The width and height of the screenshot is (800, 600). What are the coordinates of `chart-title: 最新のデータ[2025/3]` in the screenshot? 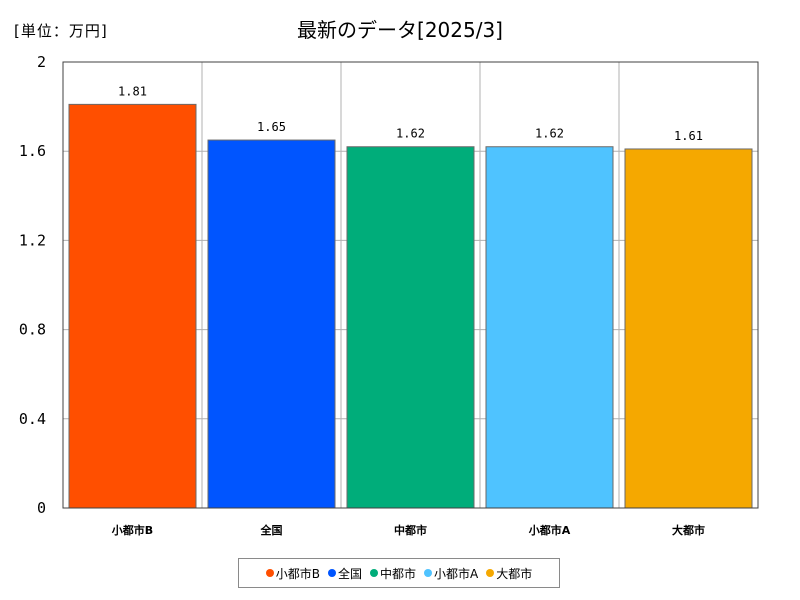 It's located at (400, 30).